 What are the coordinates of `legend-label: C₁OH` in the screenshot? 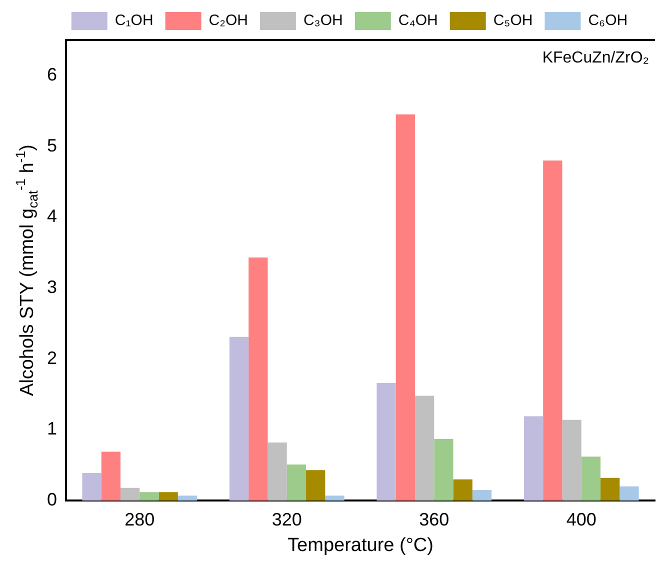 It's located at (134, 21).